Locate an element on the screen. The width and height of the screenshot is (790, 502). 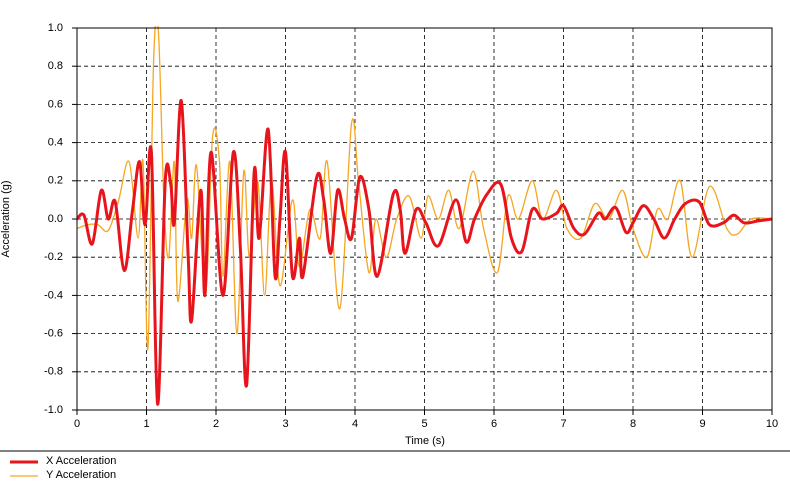
x-axis-label: Time (s) is located at coordinates (425, 441).